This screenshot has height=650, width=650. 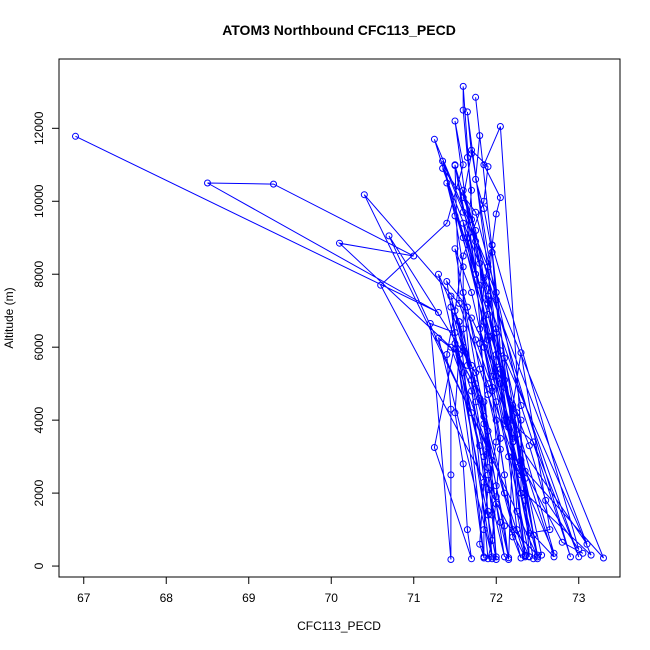 What do you see at coordinates (331, 591) in the screenshot?
I see `x-axis: 67 68 69 70 71 72 73` at bounding box center [331, 591].